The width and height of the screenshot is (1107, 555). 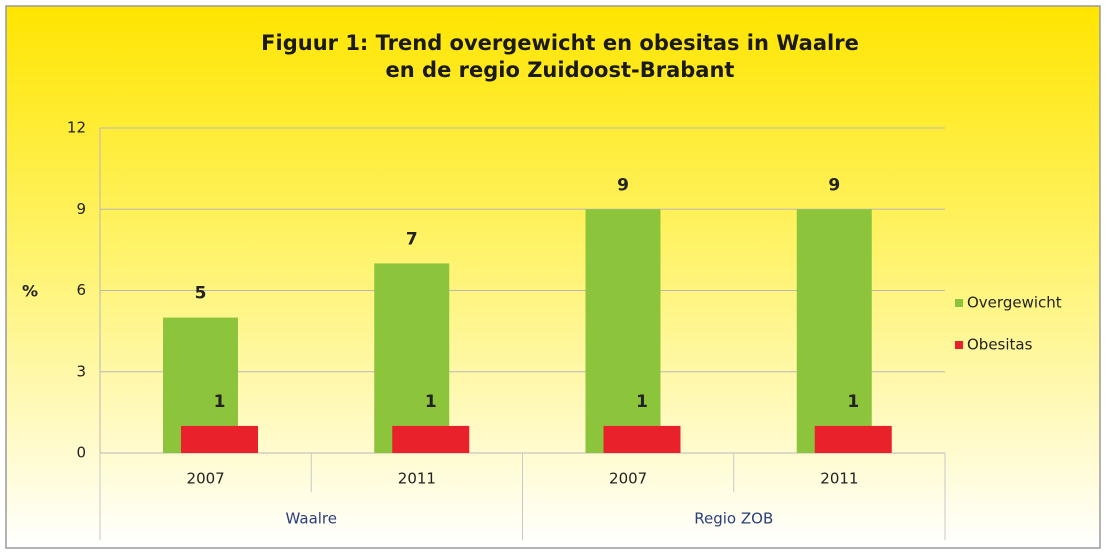 What do you see at coordinates (76, 128) in the screenshot?
I see `y-tick-label: 12` at bounding box center [76, 128].